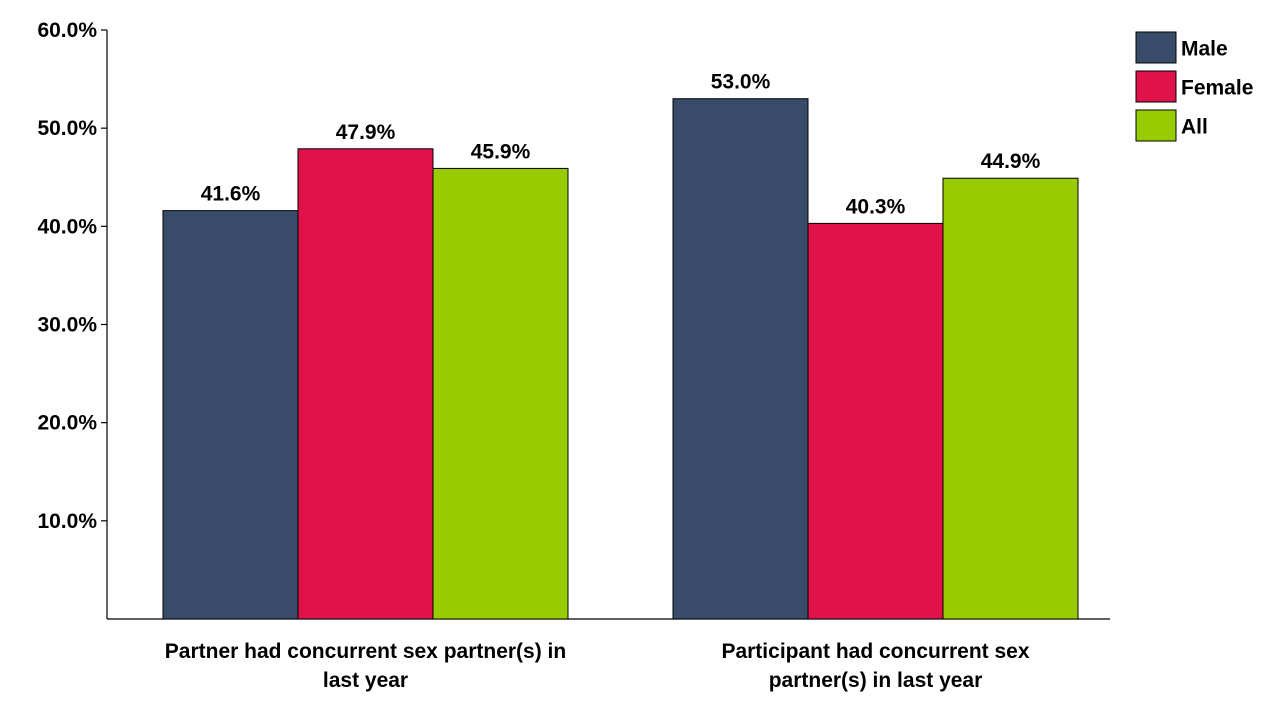 This screenshot has height=701, width=1275. I want to click on y-tick-label: 60.0%, so click(67, 30).